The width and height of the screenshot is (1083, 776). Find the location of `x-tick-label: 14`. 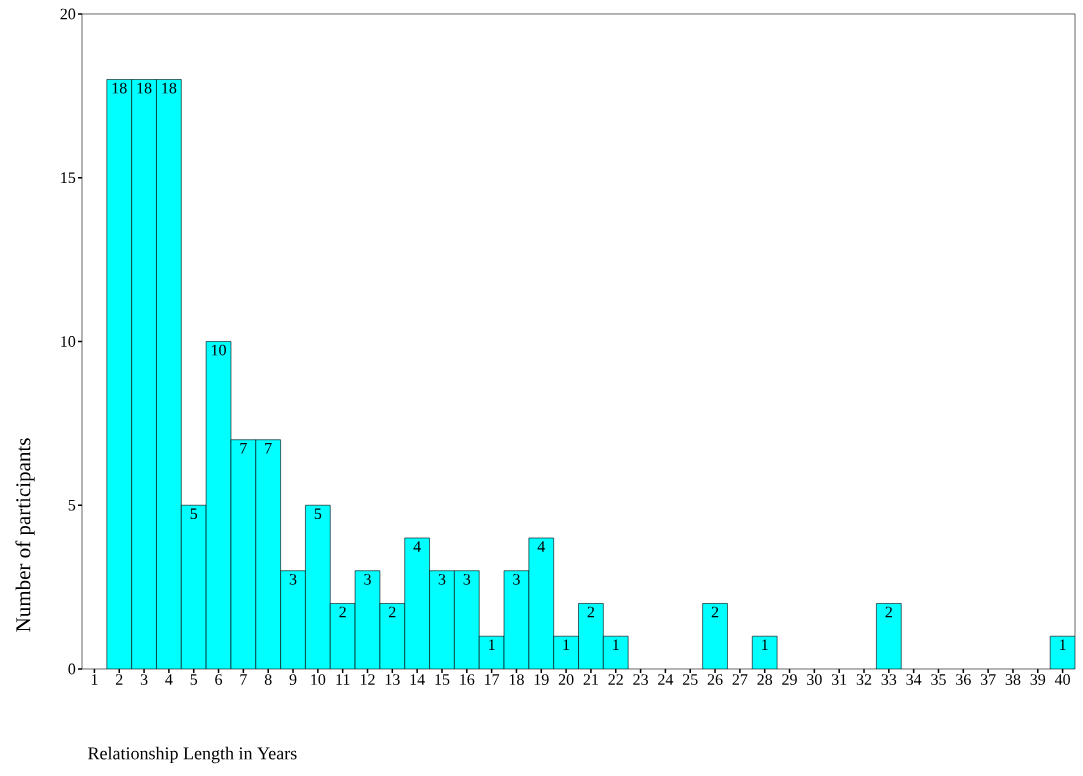

x-tick-label: 14 is located at coordinates (417, 679).